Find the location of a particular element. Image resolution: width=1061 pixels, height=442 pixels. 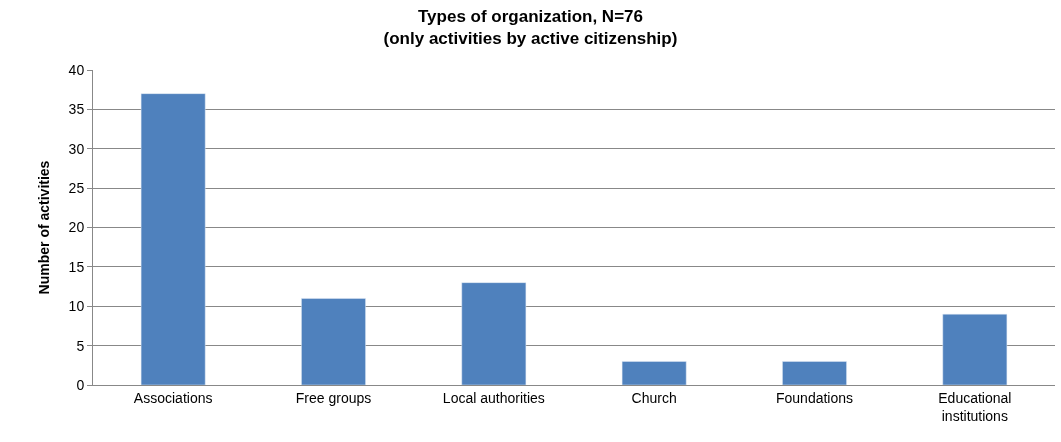

y-tick-label: 25 is located at coordinates (76, 188).